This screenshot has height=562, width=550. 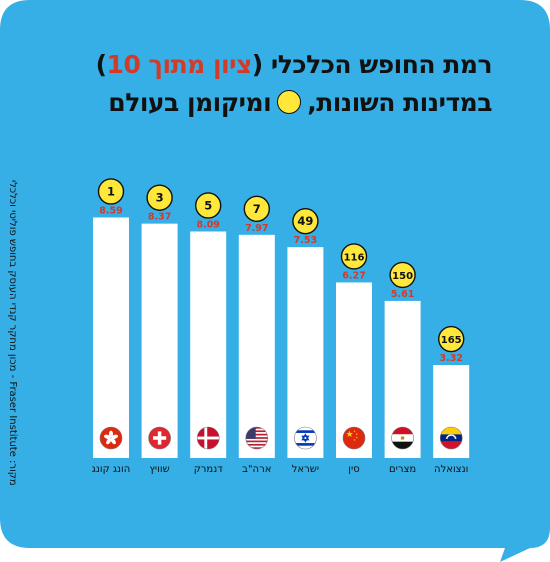 I want to click on value-label: 3.32, so click(x=450, y=358).